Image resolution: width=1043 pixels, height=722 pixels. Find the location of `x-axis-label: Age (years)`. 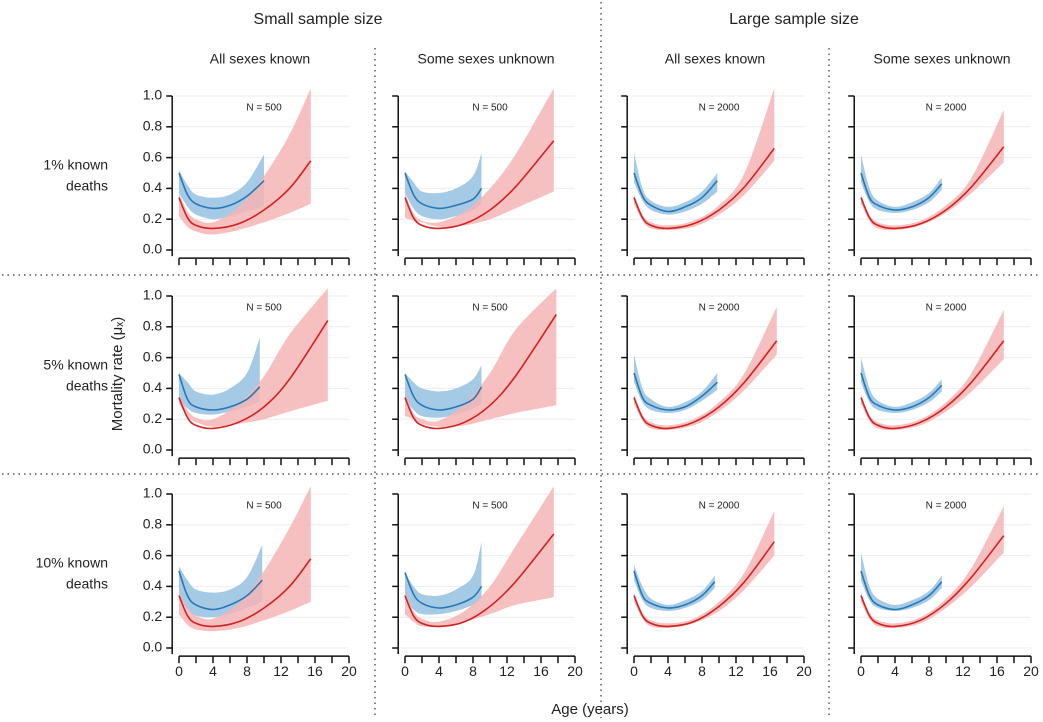

x-axis-label: Age (years) is located at coordinates (590, 709).